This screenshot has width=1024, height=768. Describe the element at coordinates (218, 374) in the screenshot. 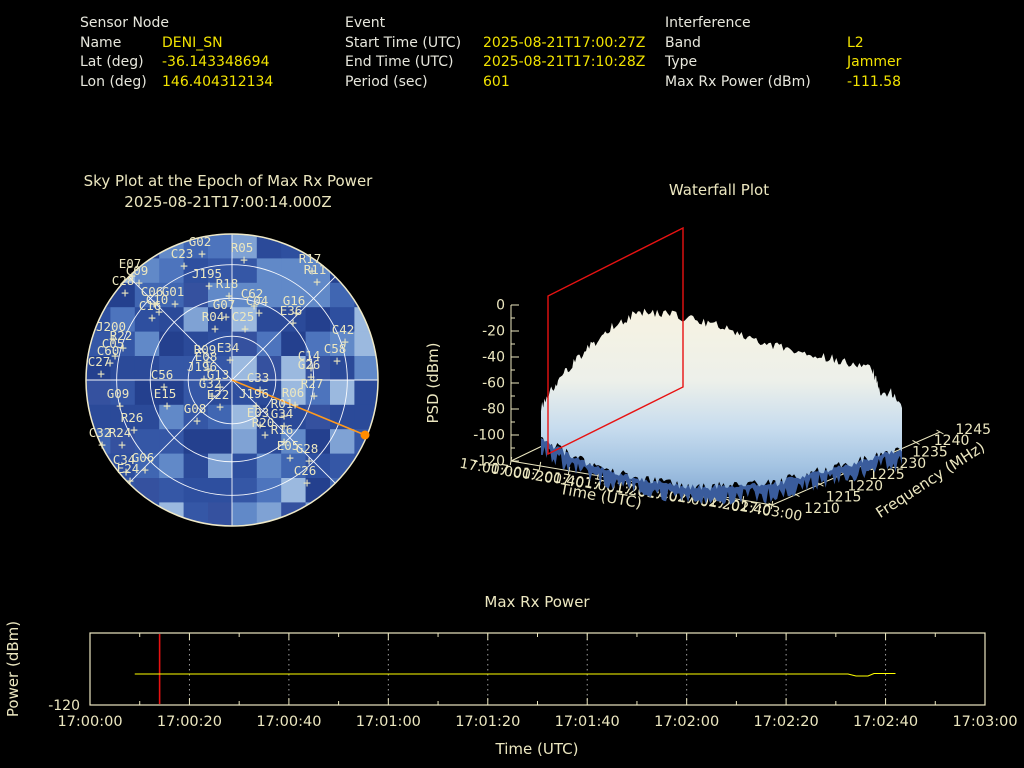

I see `satellite-label: G13` at that location.